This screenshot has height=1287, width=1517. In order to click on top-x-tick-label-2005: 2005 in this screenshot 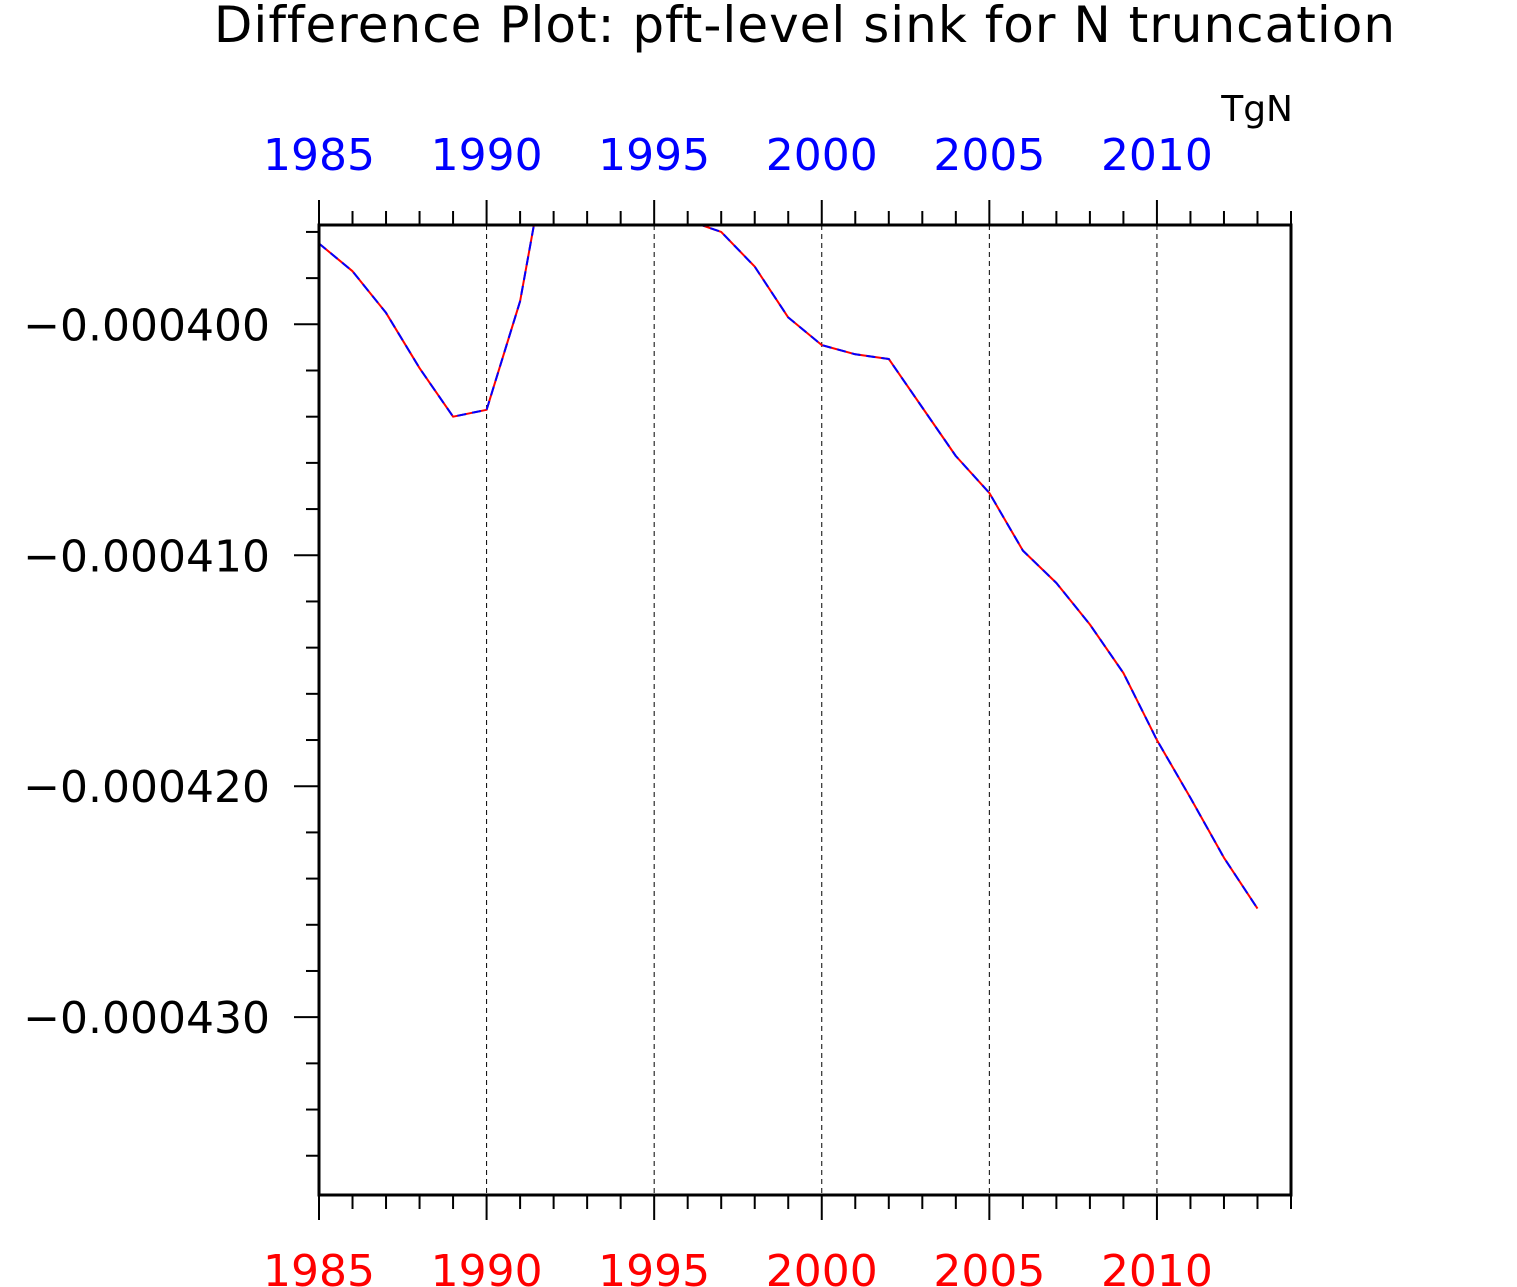, I will do `click(989, 155)`.